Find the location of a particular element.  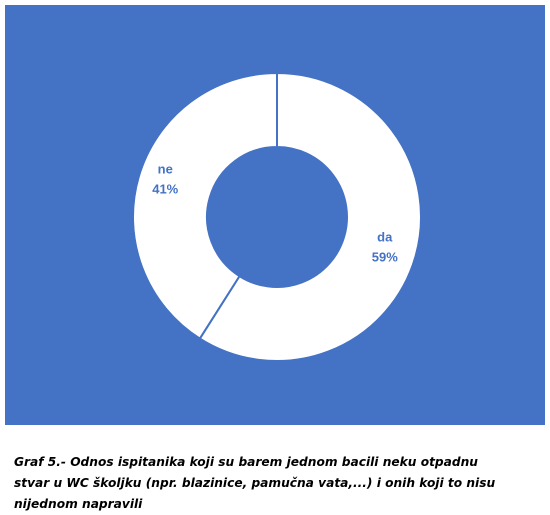

slice-label: da is located at coordinates (385, 236).